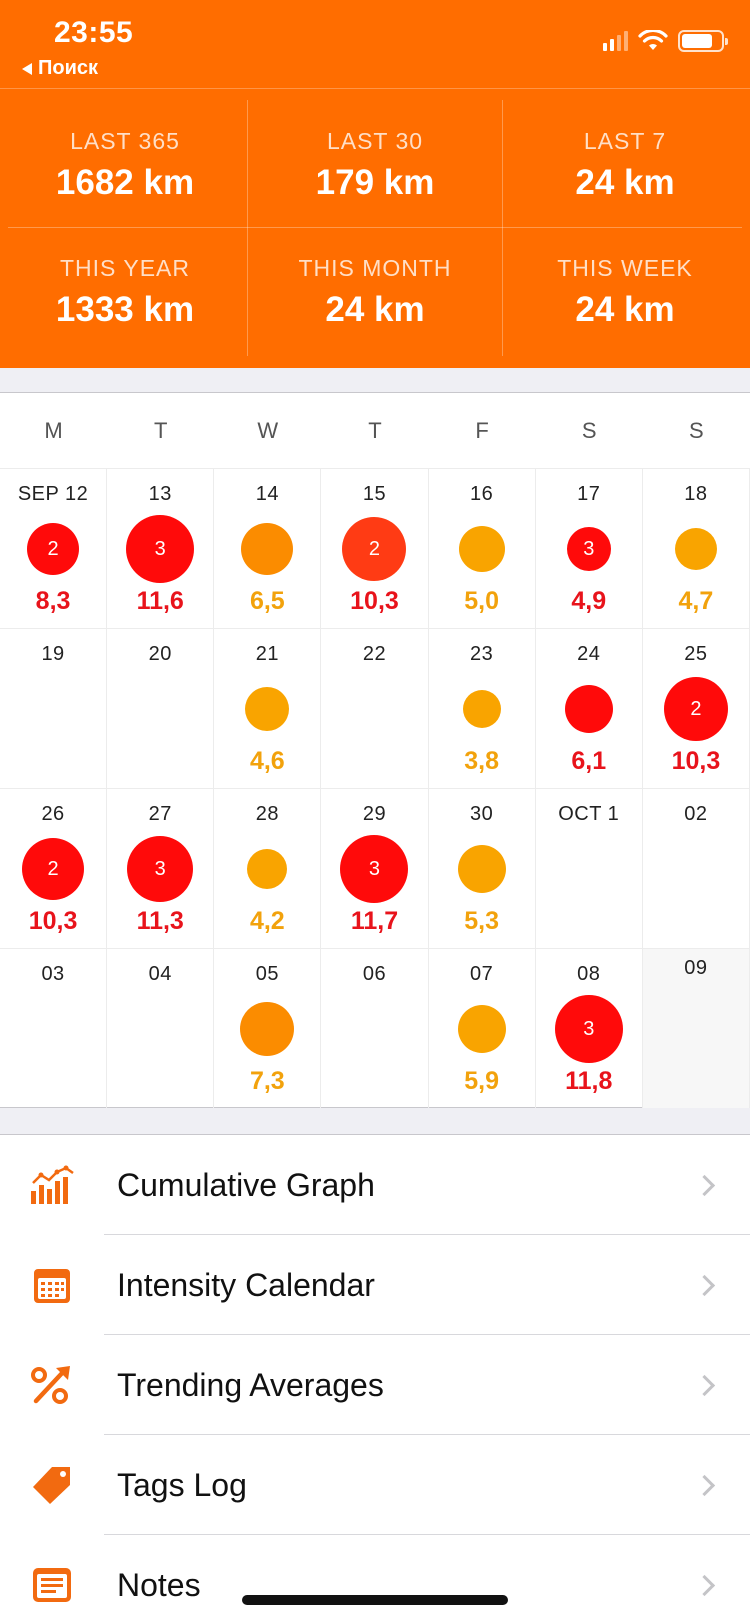 This screenshot has height=1624, width=750. What do you see at coordinates (375, 163) in the screenshot?
I see `stat-last-30: LAST 30 179 km` at bounding box center [375, 163].